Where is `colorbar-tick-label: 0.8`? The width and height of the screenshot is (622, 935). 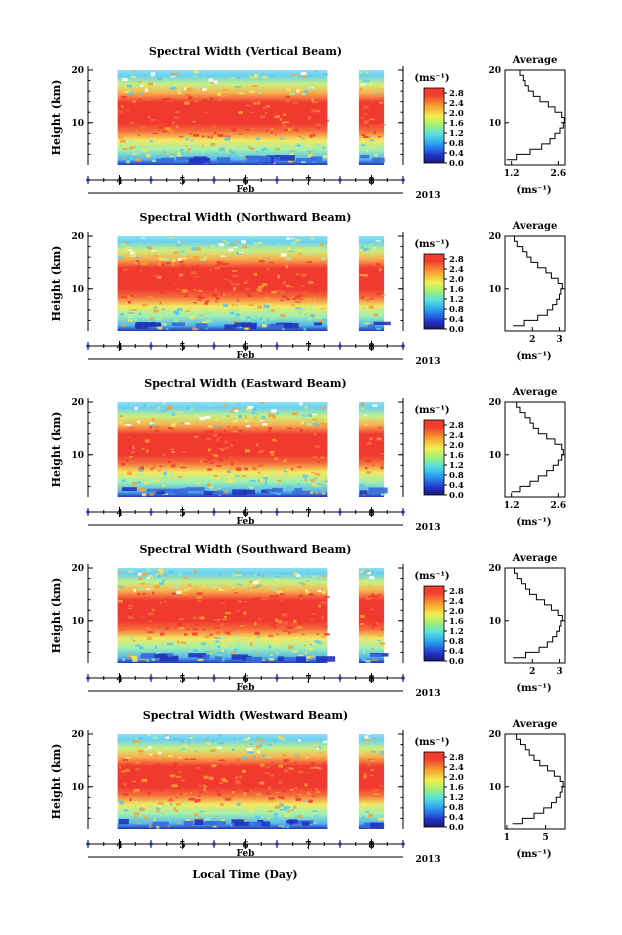
colorbar-tick-label: 0.8 is located at coordinates (456, 642).